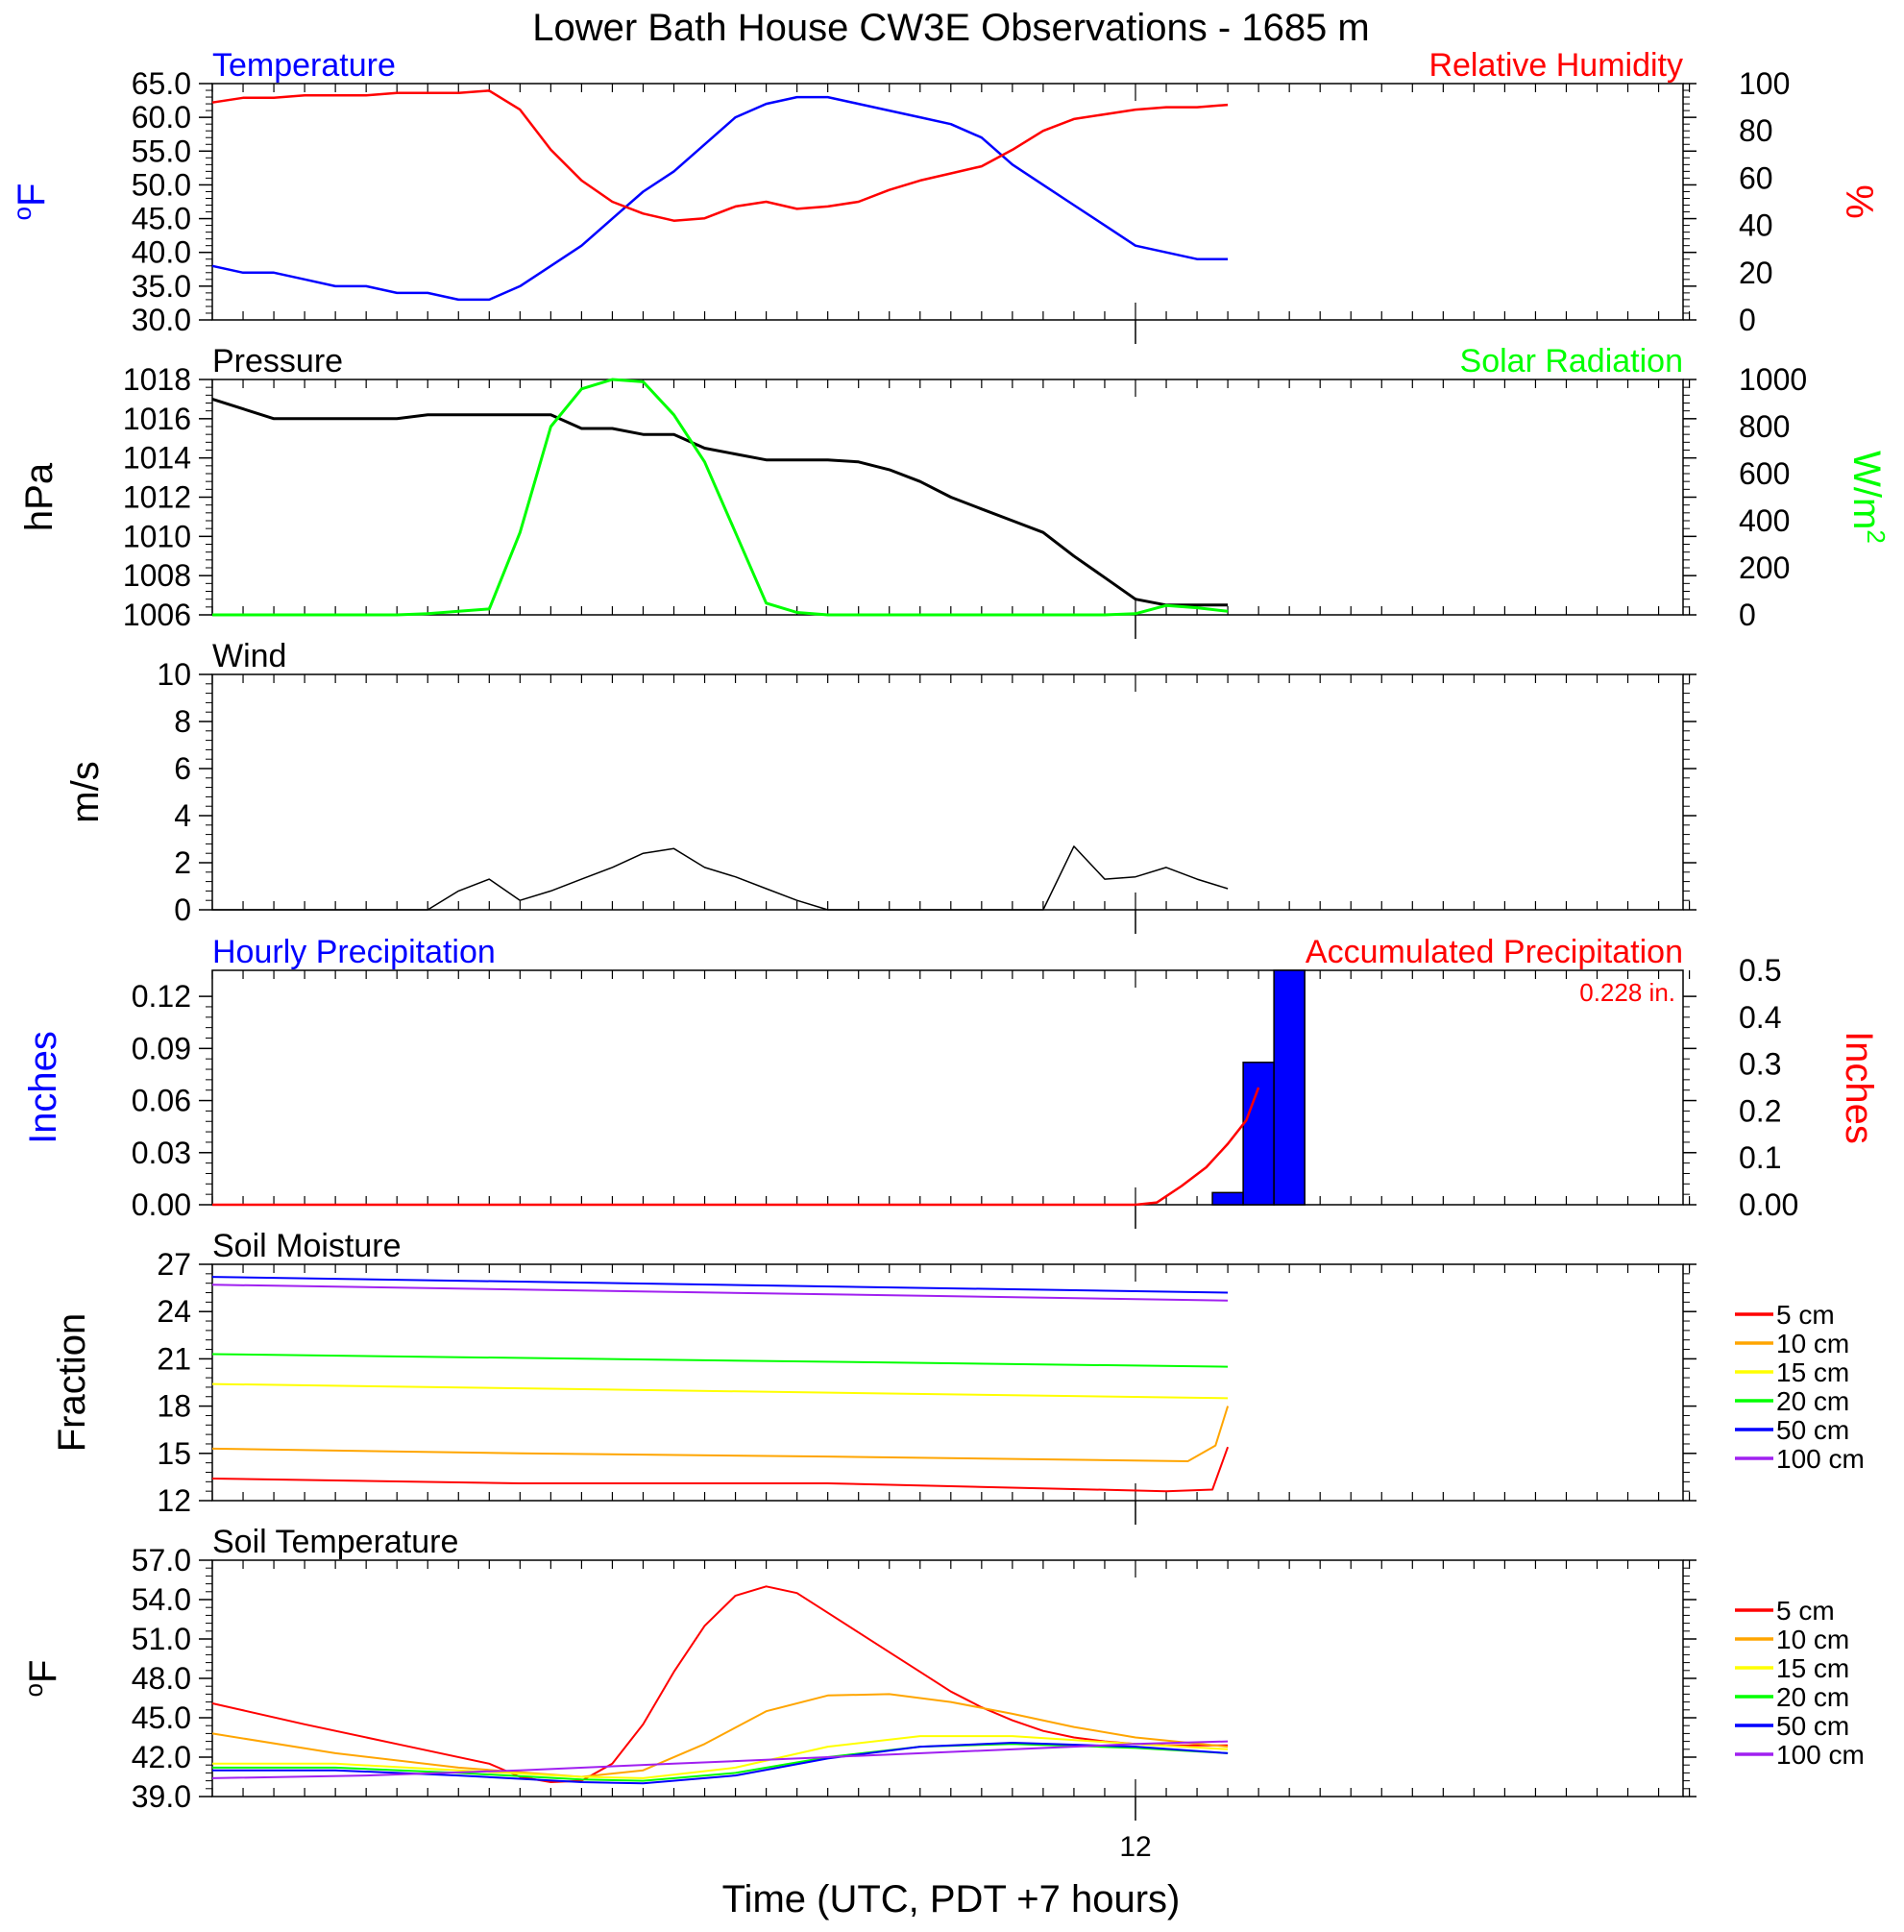 This screenshot has width=1904, height=1932. What do you see at coordinates (161, 1153) in the screenshot?
I see `y-tick-label: 0.03` at bounding box center [161, 1153].